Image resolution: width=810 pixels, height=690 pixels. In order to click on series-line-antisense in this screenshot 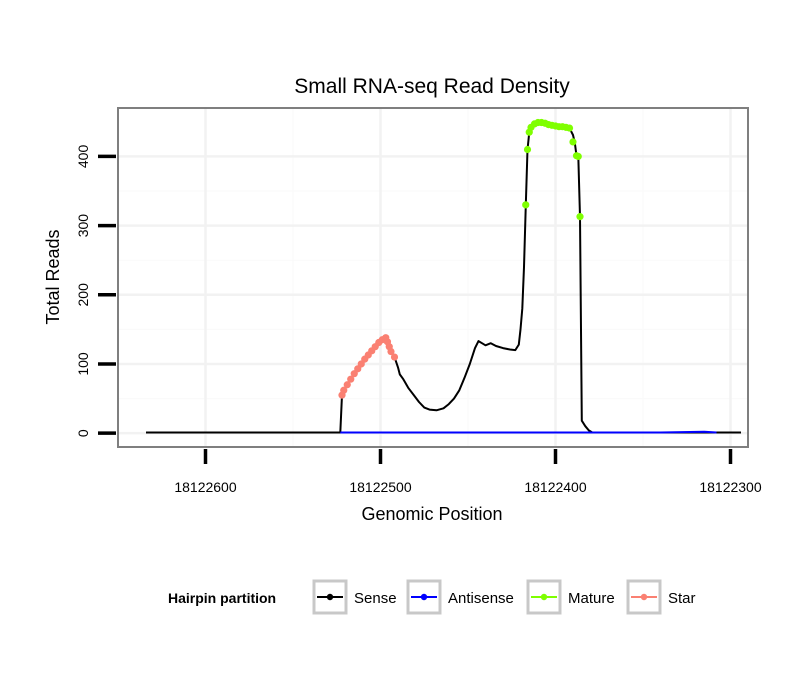, I will do `click(528, 432)`.